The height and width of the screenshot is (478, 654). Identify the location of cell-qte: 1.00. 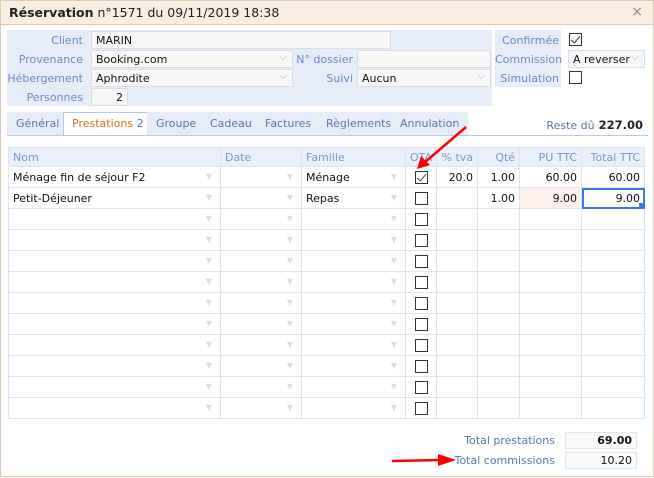
(499, 177).